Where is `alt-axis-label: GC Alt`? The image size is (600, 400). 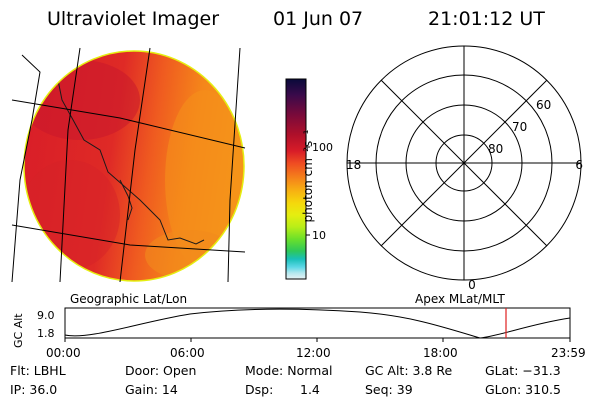 alt-axis-label: GC Alt is located at coordinates (18, 330).